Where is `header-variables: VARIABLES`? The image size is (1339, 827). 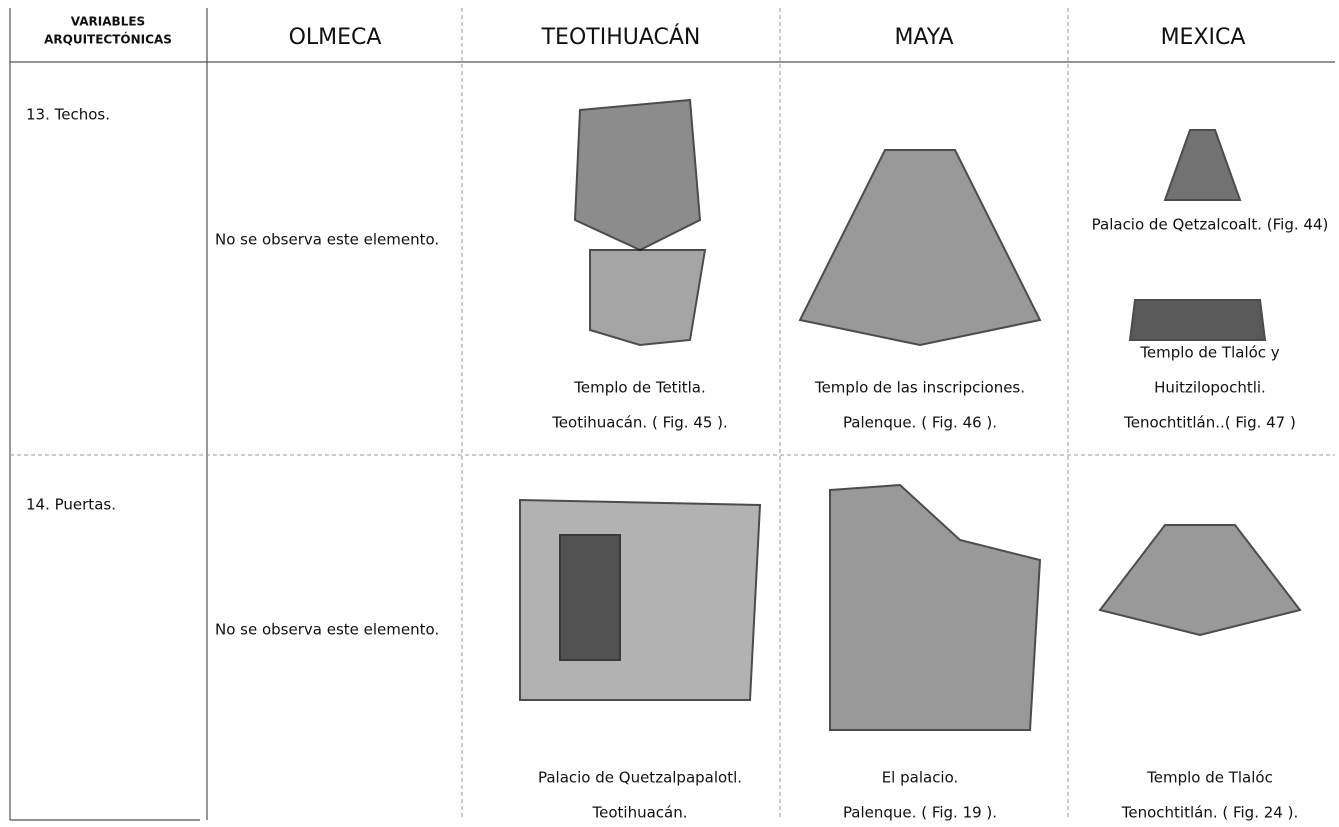 header-variables: VARIABLES is located at coordinates (108, 22).